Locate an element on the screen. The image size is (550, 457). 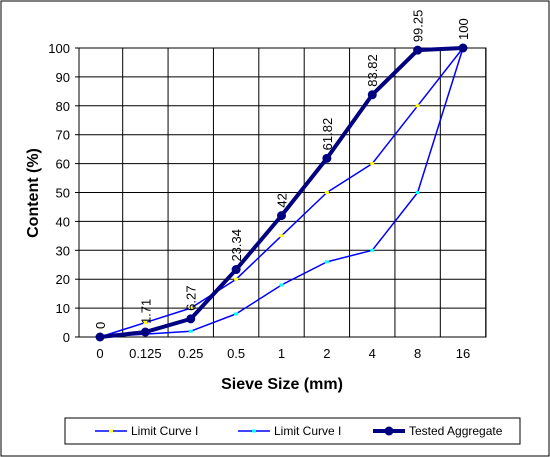
legend-label: Tested Aggregate is located at coordinates (456, 431).